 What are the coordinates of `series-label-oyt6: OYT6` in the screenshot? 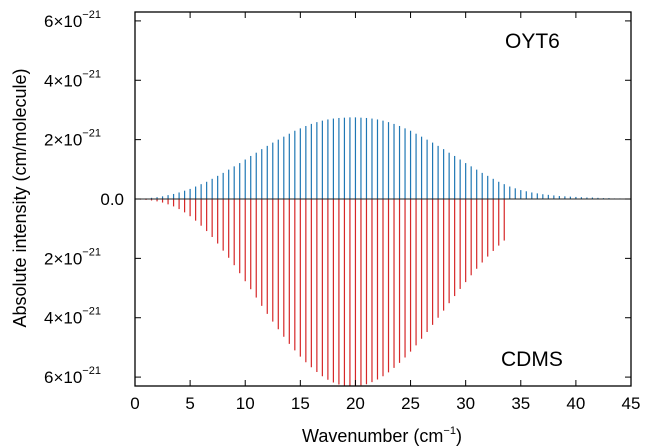 It's located at (532, 41).